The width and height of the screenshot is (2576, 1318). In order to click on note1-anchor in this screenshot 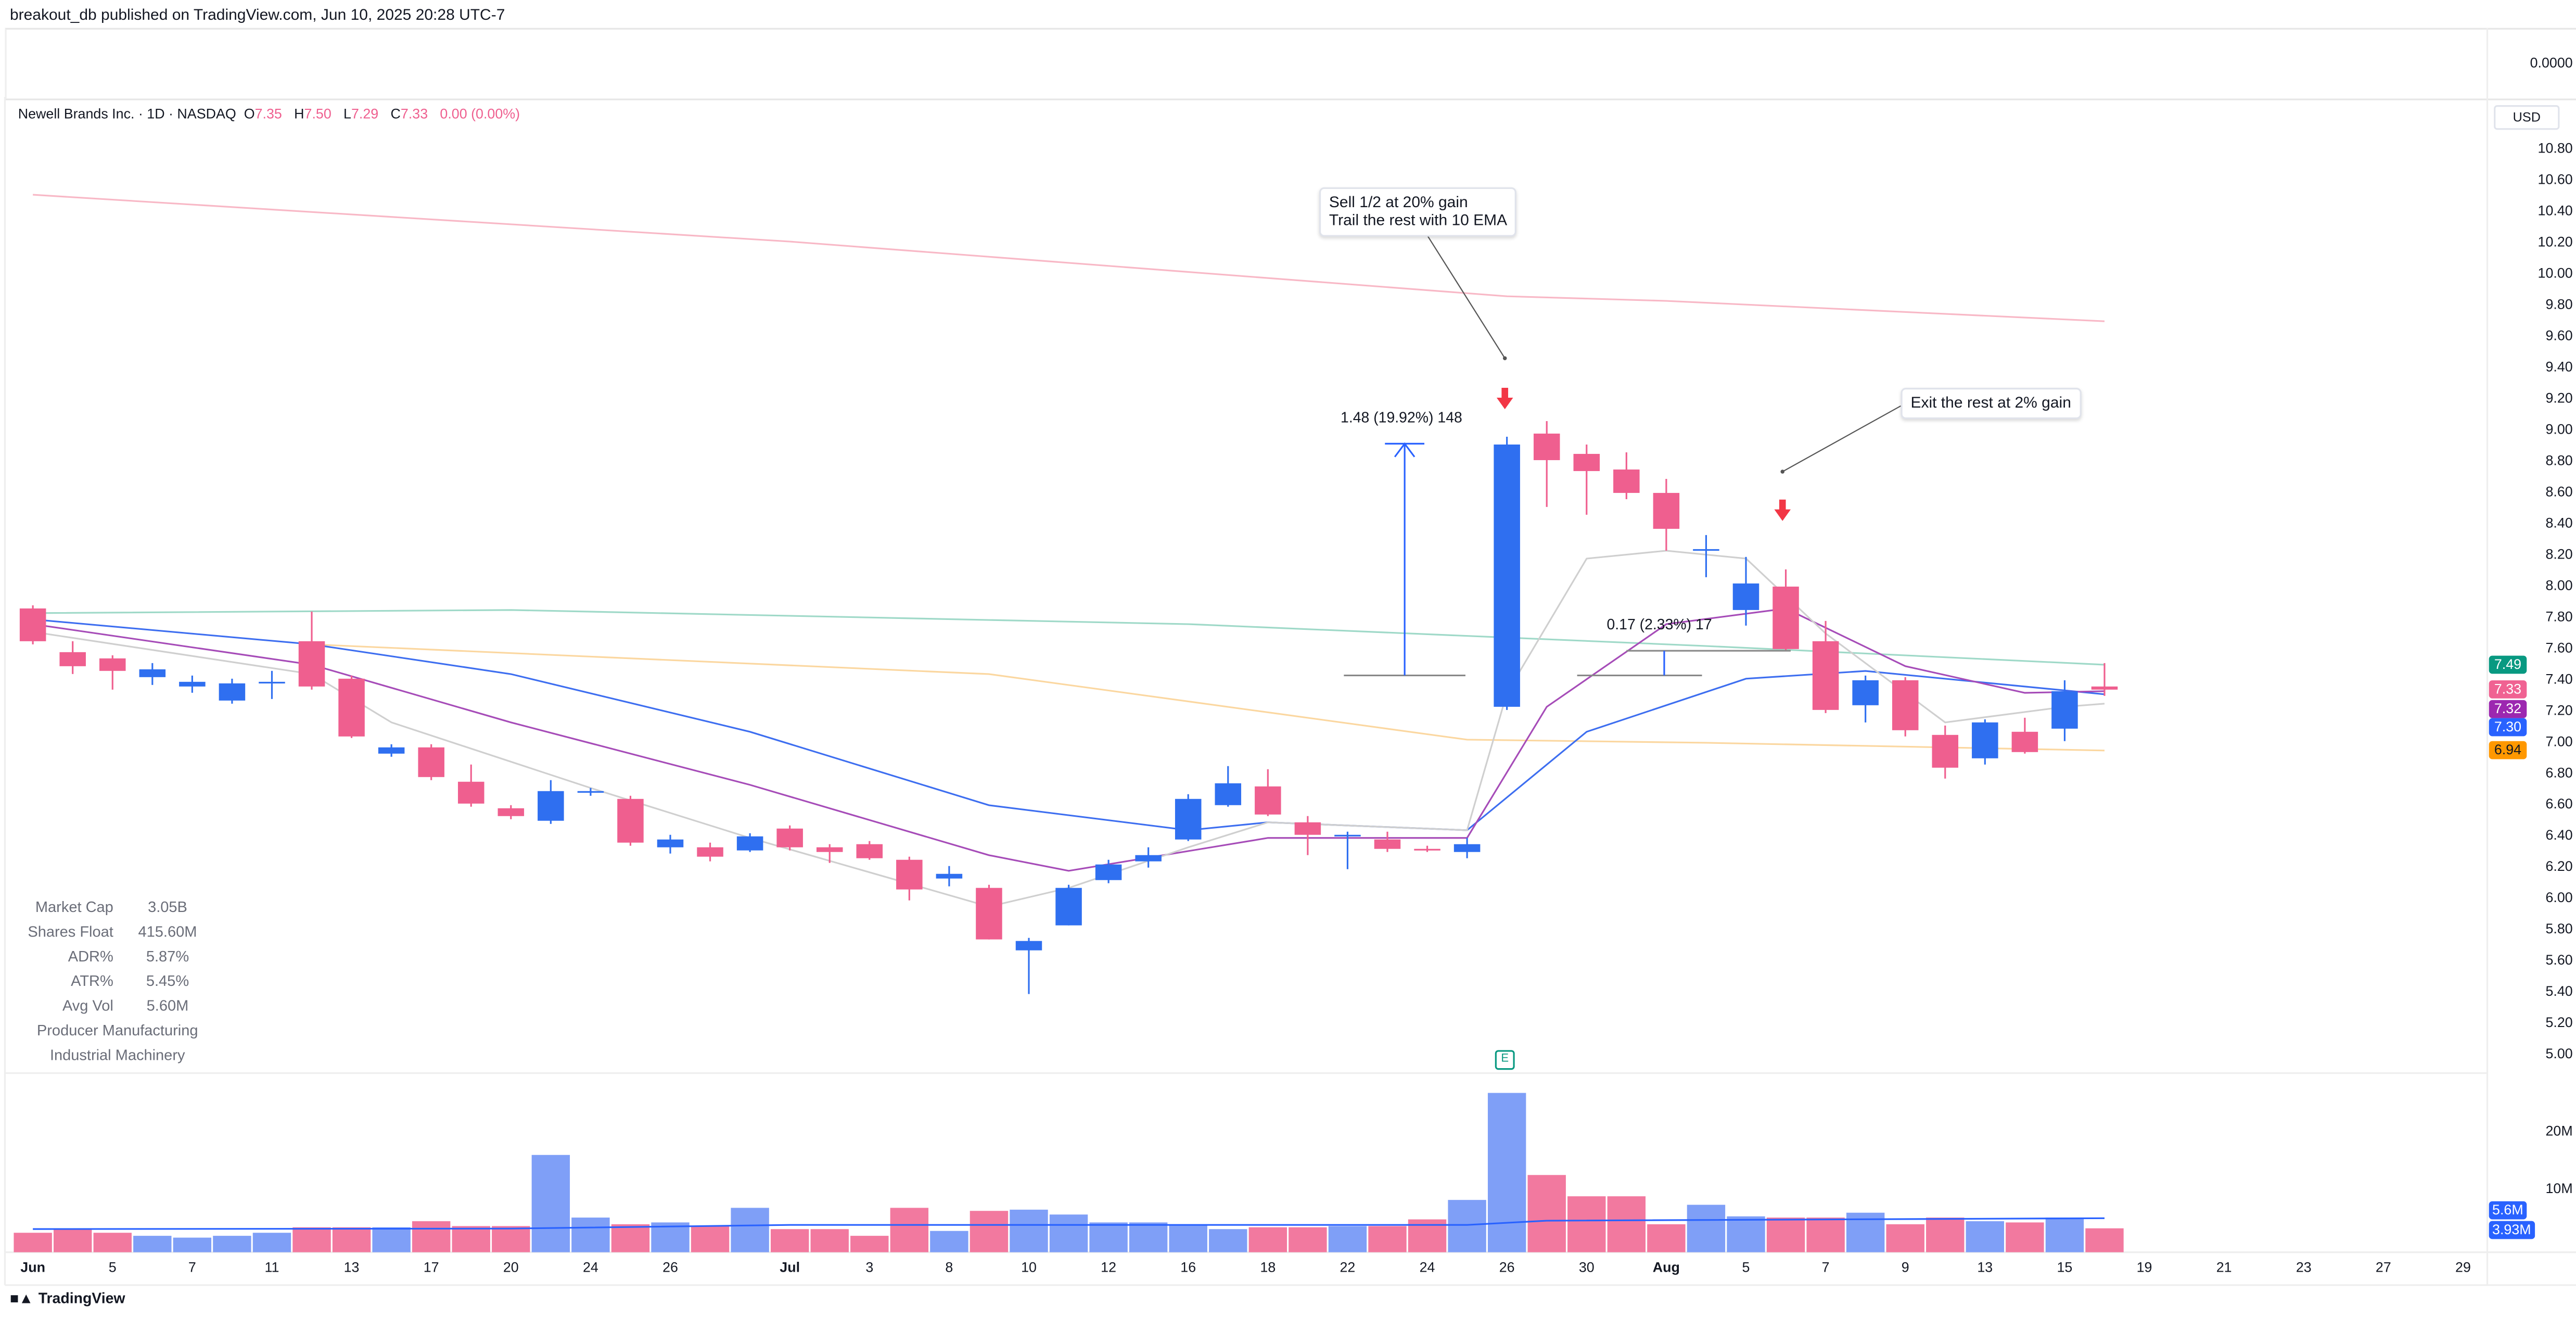, I will do `click(1504, 359)`.